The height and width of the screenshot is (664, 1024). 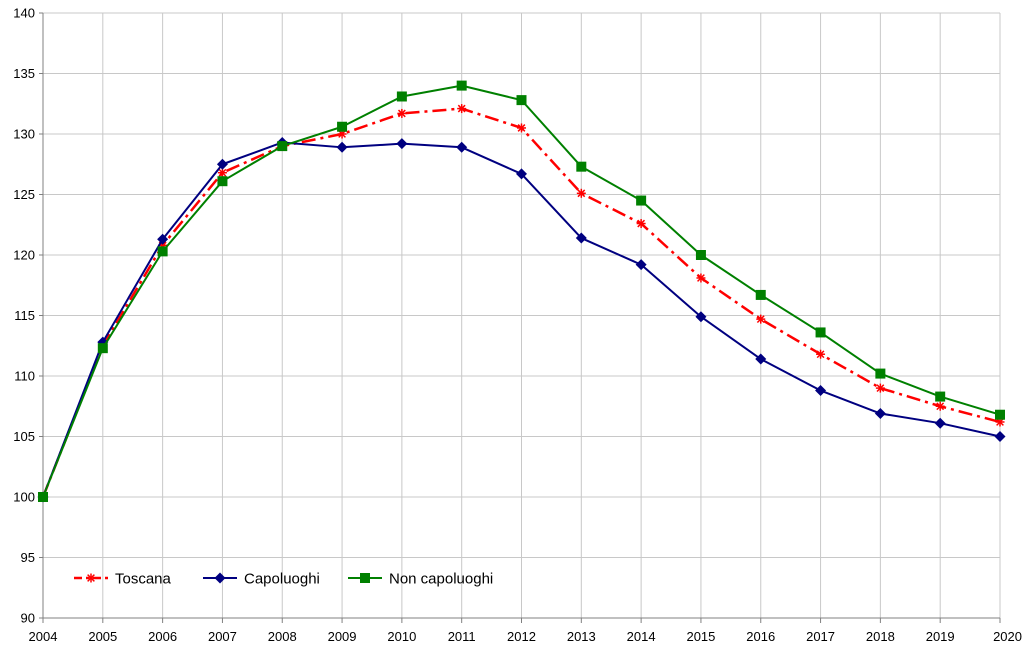 I want to click on y-tick-label: 95, so click(x=28, y=557).